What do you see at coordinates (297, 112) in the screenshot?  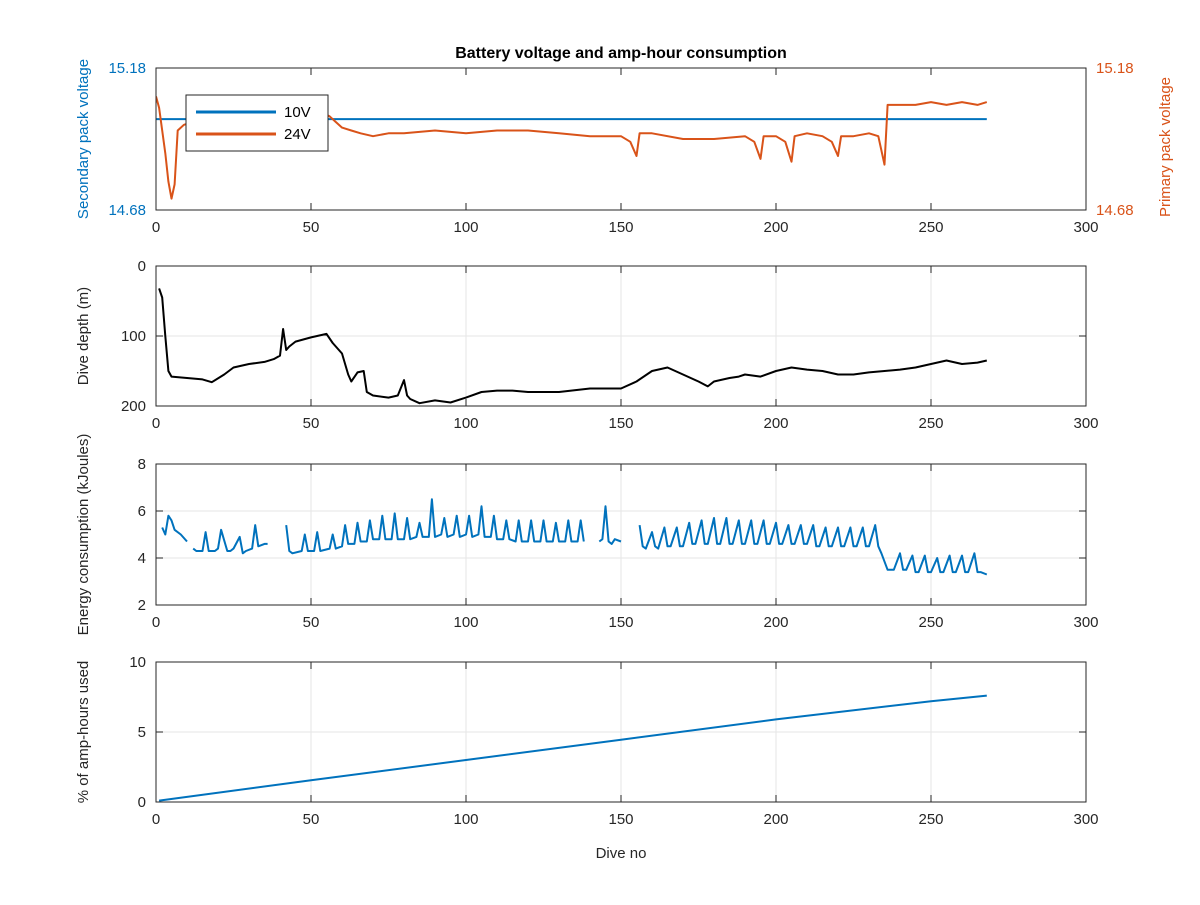 I see `legend-label-10V: 10V` at bounding box center [297, 112].